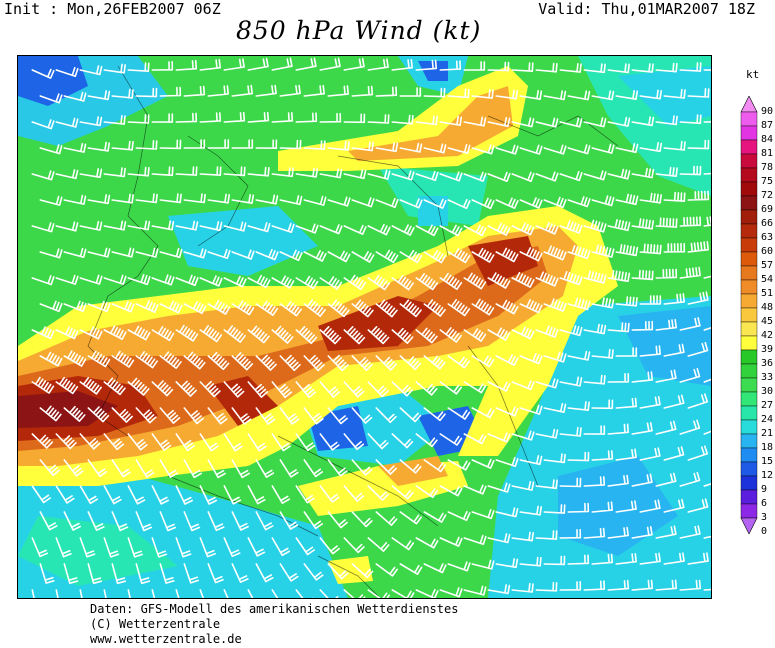 Image resolution: width=775 pixels, height=648 pixels. Describe the element at coordinates (68, 409) in the screenshot. I see `field-darkred-west` at that location.